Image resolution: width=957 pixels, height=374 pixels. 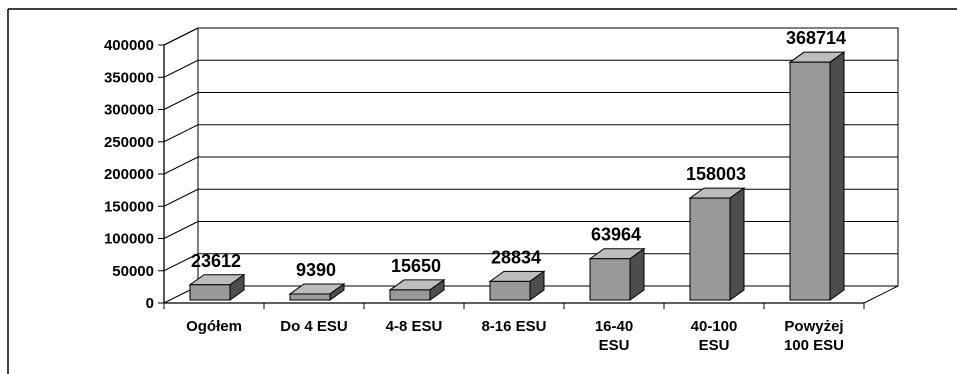 What do you see at coordinates (129, 77) in the screenshot?
I see `y-tick-label: 350000` at bounding box center [129, 77].